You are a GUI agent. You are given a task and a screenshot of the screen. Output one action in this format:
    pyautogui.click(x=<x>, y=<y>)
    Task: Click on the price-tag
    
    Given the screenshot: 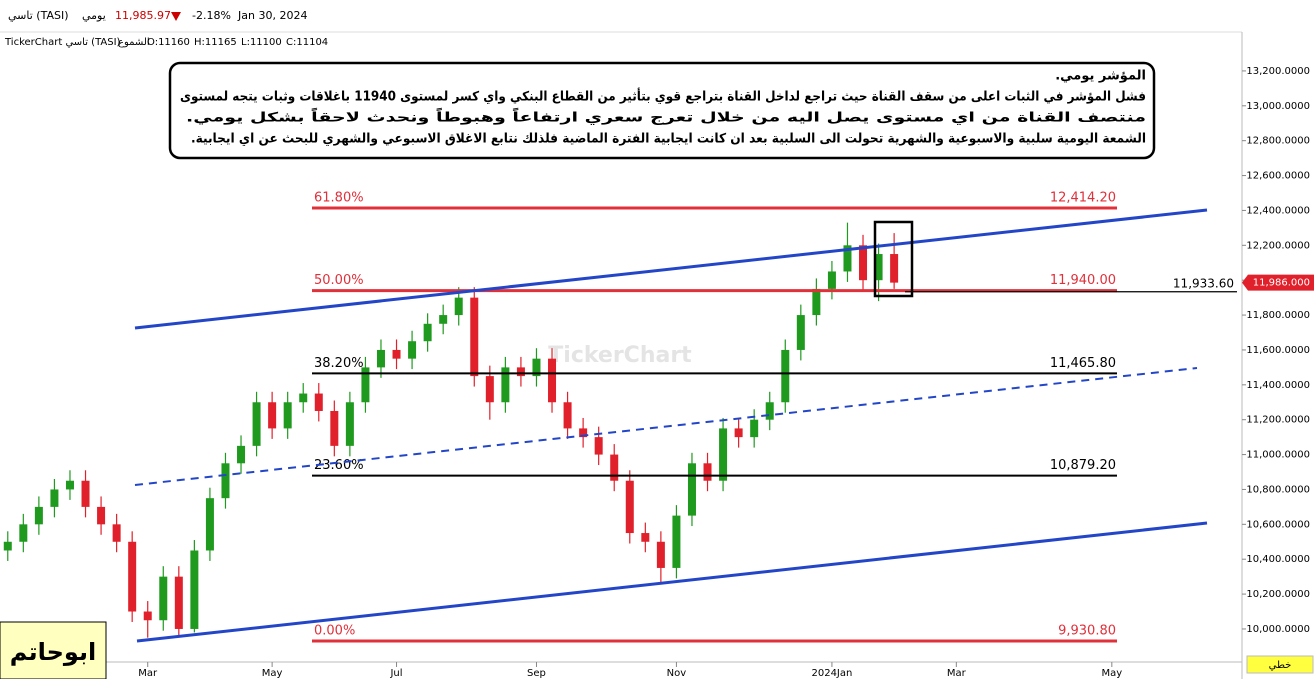 What is the action you would take?
    pyautogui.click(x=1278, y=282)
    